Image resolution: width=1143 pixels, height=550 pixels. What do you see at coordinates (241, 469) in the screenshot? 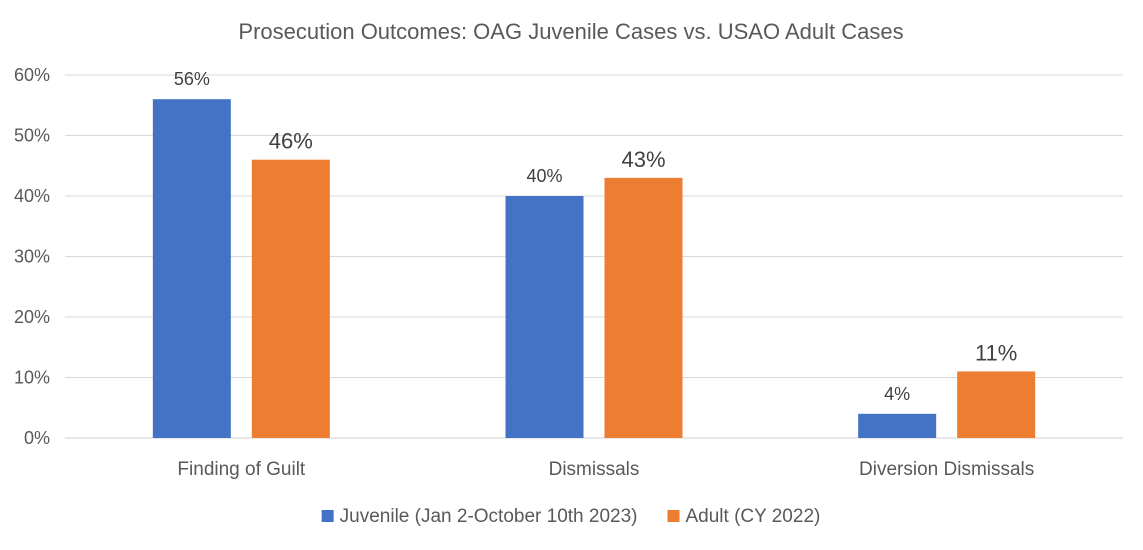
I see `x-tick-label: Finding of Guilt` at bounding box center [241, 469].